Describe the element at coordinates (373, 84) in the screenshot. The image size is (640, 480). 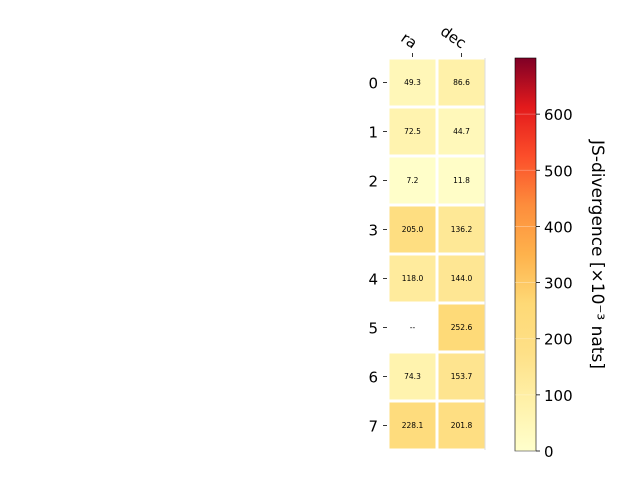
I see `y-tick-label: 0` at that location.